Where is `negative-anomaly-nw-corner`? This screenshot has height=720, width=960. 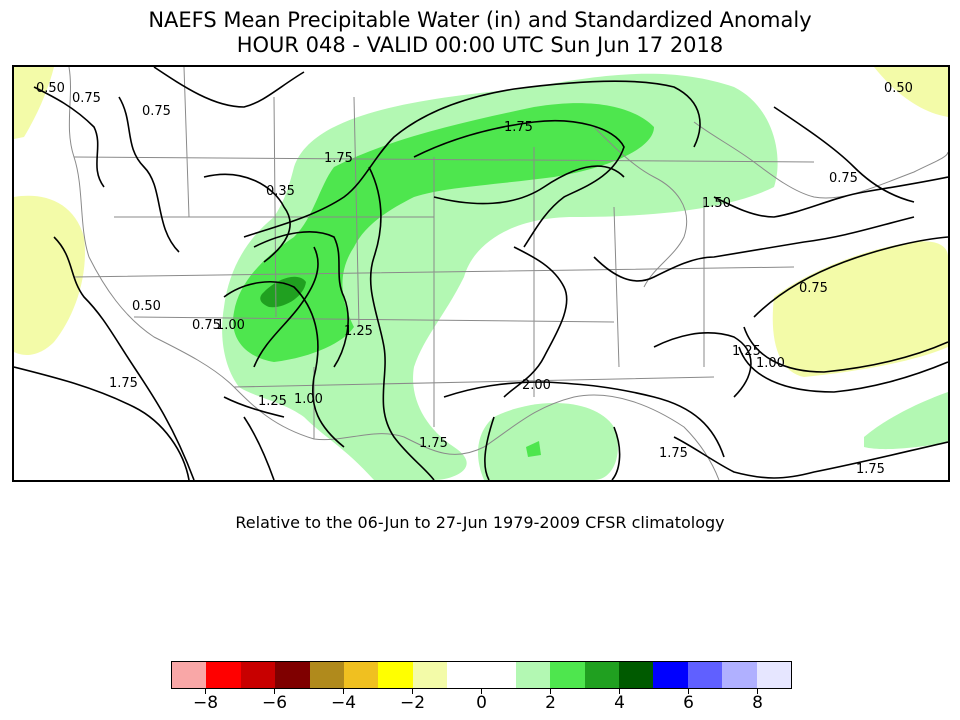 negative-anomaly-nw-corner is located at coordinates (34, 103).